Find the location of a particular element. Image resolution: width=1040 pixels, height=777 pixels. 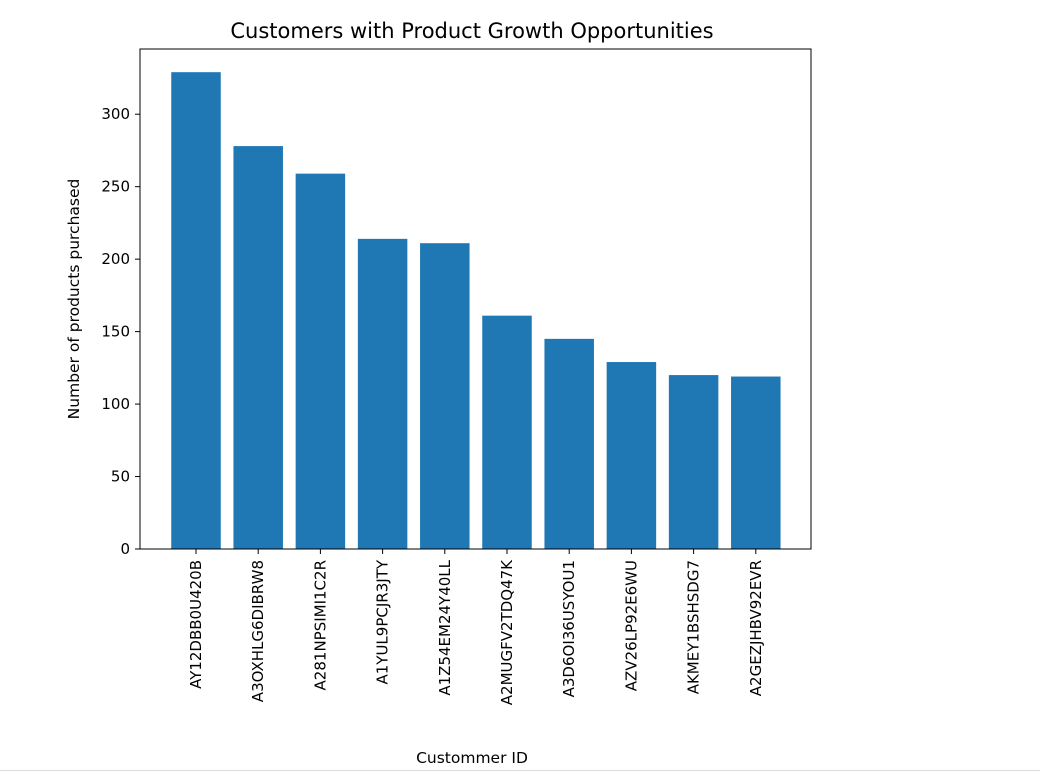

y-tick-label: 200 is located at coordinates (115, 259).